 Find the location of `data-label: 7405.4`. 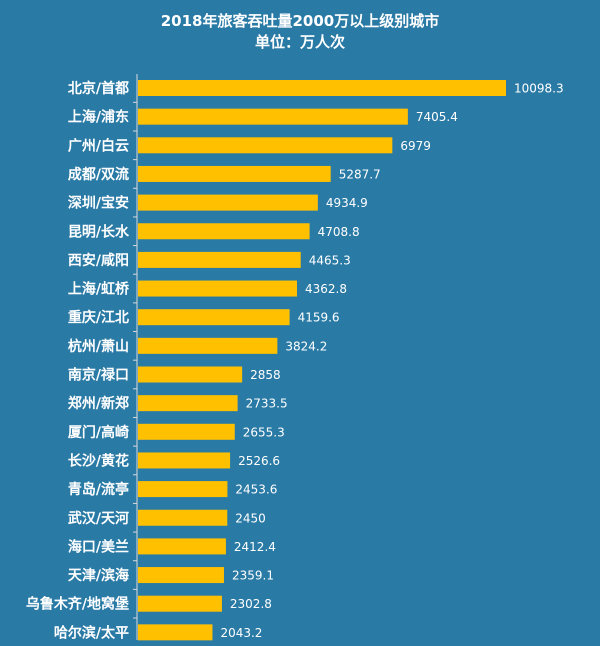

data-label: 7405.4 is located at coordinates (437, 117).